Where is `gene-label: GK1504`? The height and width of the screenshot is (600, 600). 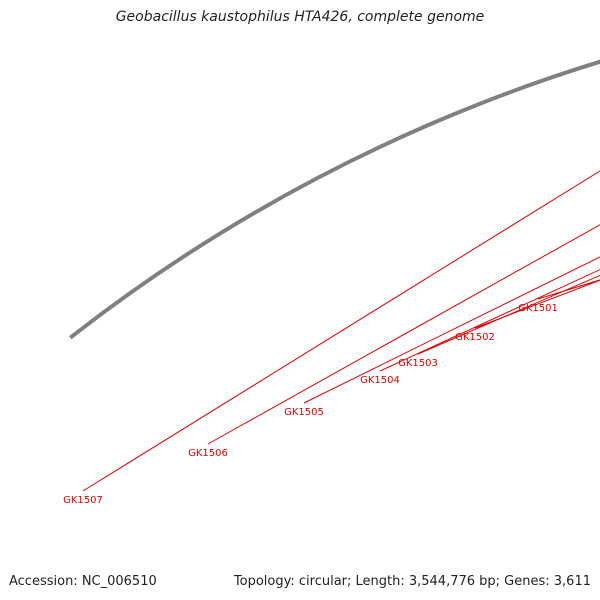 gene-label: GK1504 is located at coordinates (380, 380).